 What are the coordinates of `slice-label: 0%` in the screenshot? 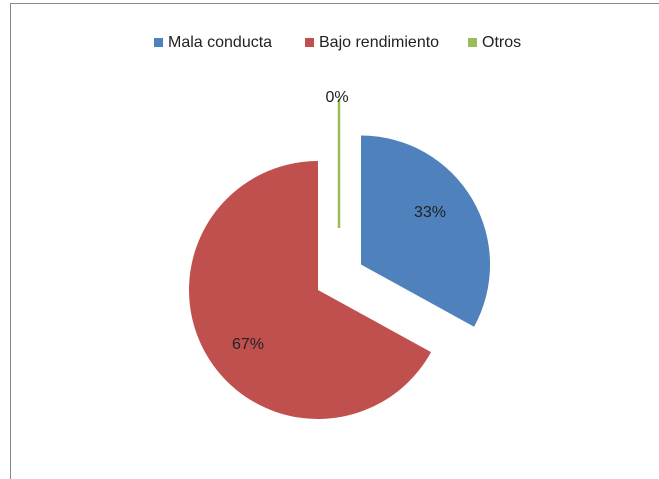 It's located at (336, 97).